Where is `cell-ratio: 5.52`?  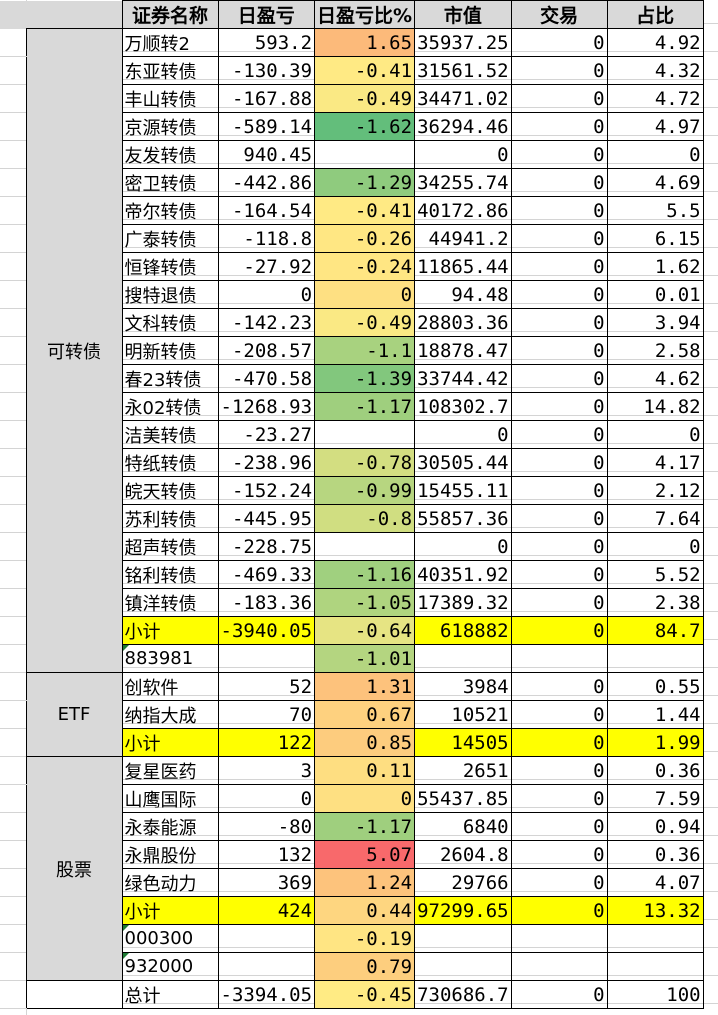
cell-ratio: 5.52 is located at coordinates (655, 574).